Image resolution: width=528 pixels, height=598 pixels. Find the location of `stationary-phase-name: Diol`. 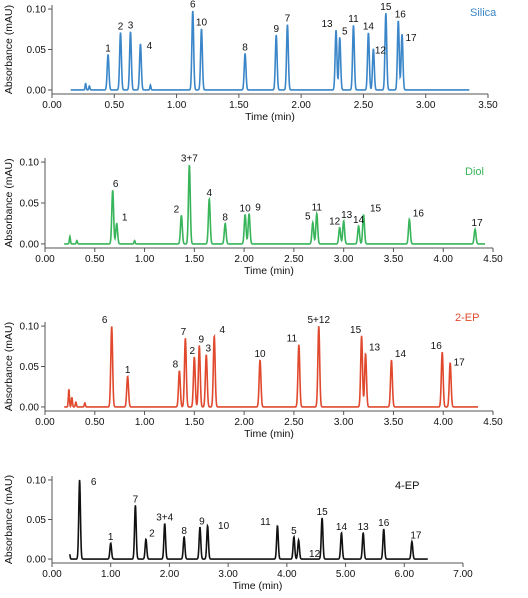

stationary-phase-name: Diol is located at coordinates (474, 172).